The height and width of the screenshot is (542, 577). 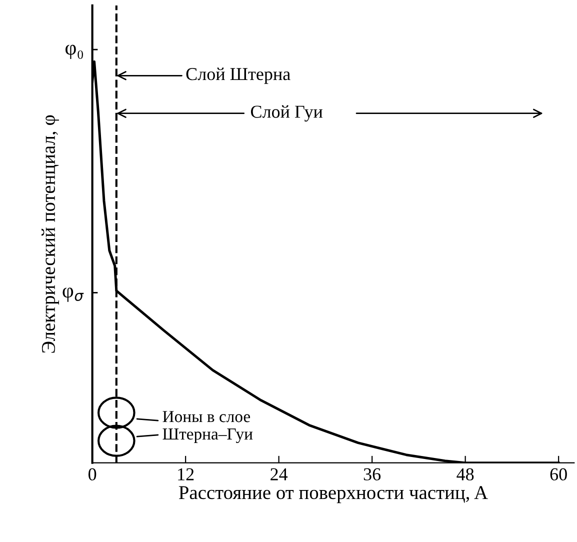 I want to click on text: φ$_{σ}$, so click(x=73, y=295).